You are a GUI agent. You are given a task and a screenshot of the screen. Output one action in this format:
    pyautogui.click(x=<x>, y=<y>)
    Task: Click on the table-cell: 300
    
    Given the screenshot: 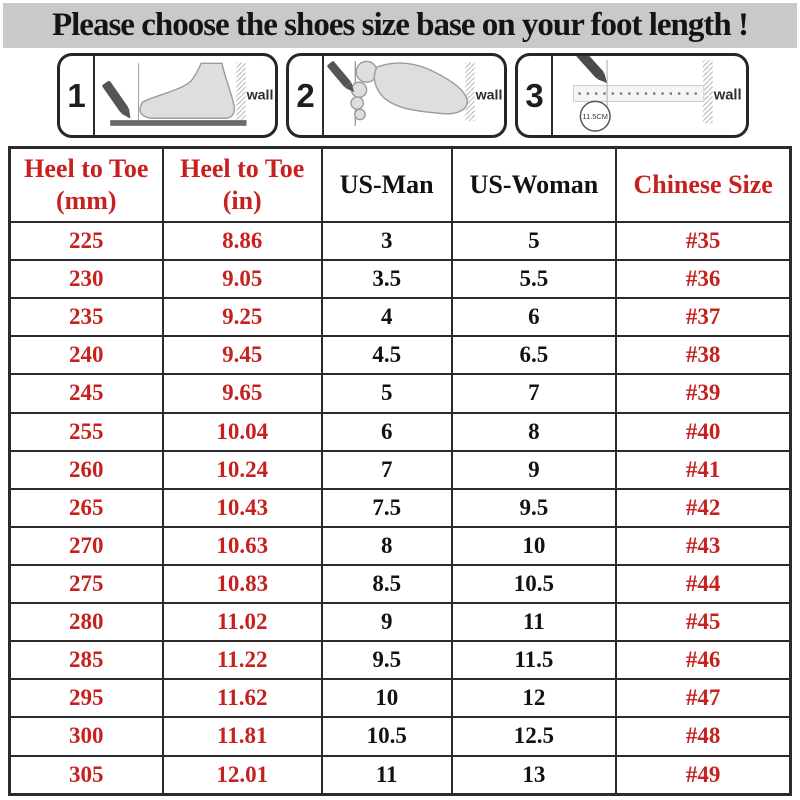 What is the action you would take?
    pyautogui.click(x=86, y=736)
    